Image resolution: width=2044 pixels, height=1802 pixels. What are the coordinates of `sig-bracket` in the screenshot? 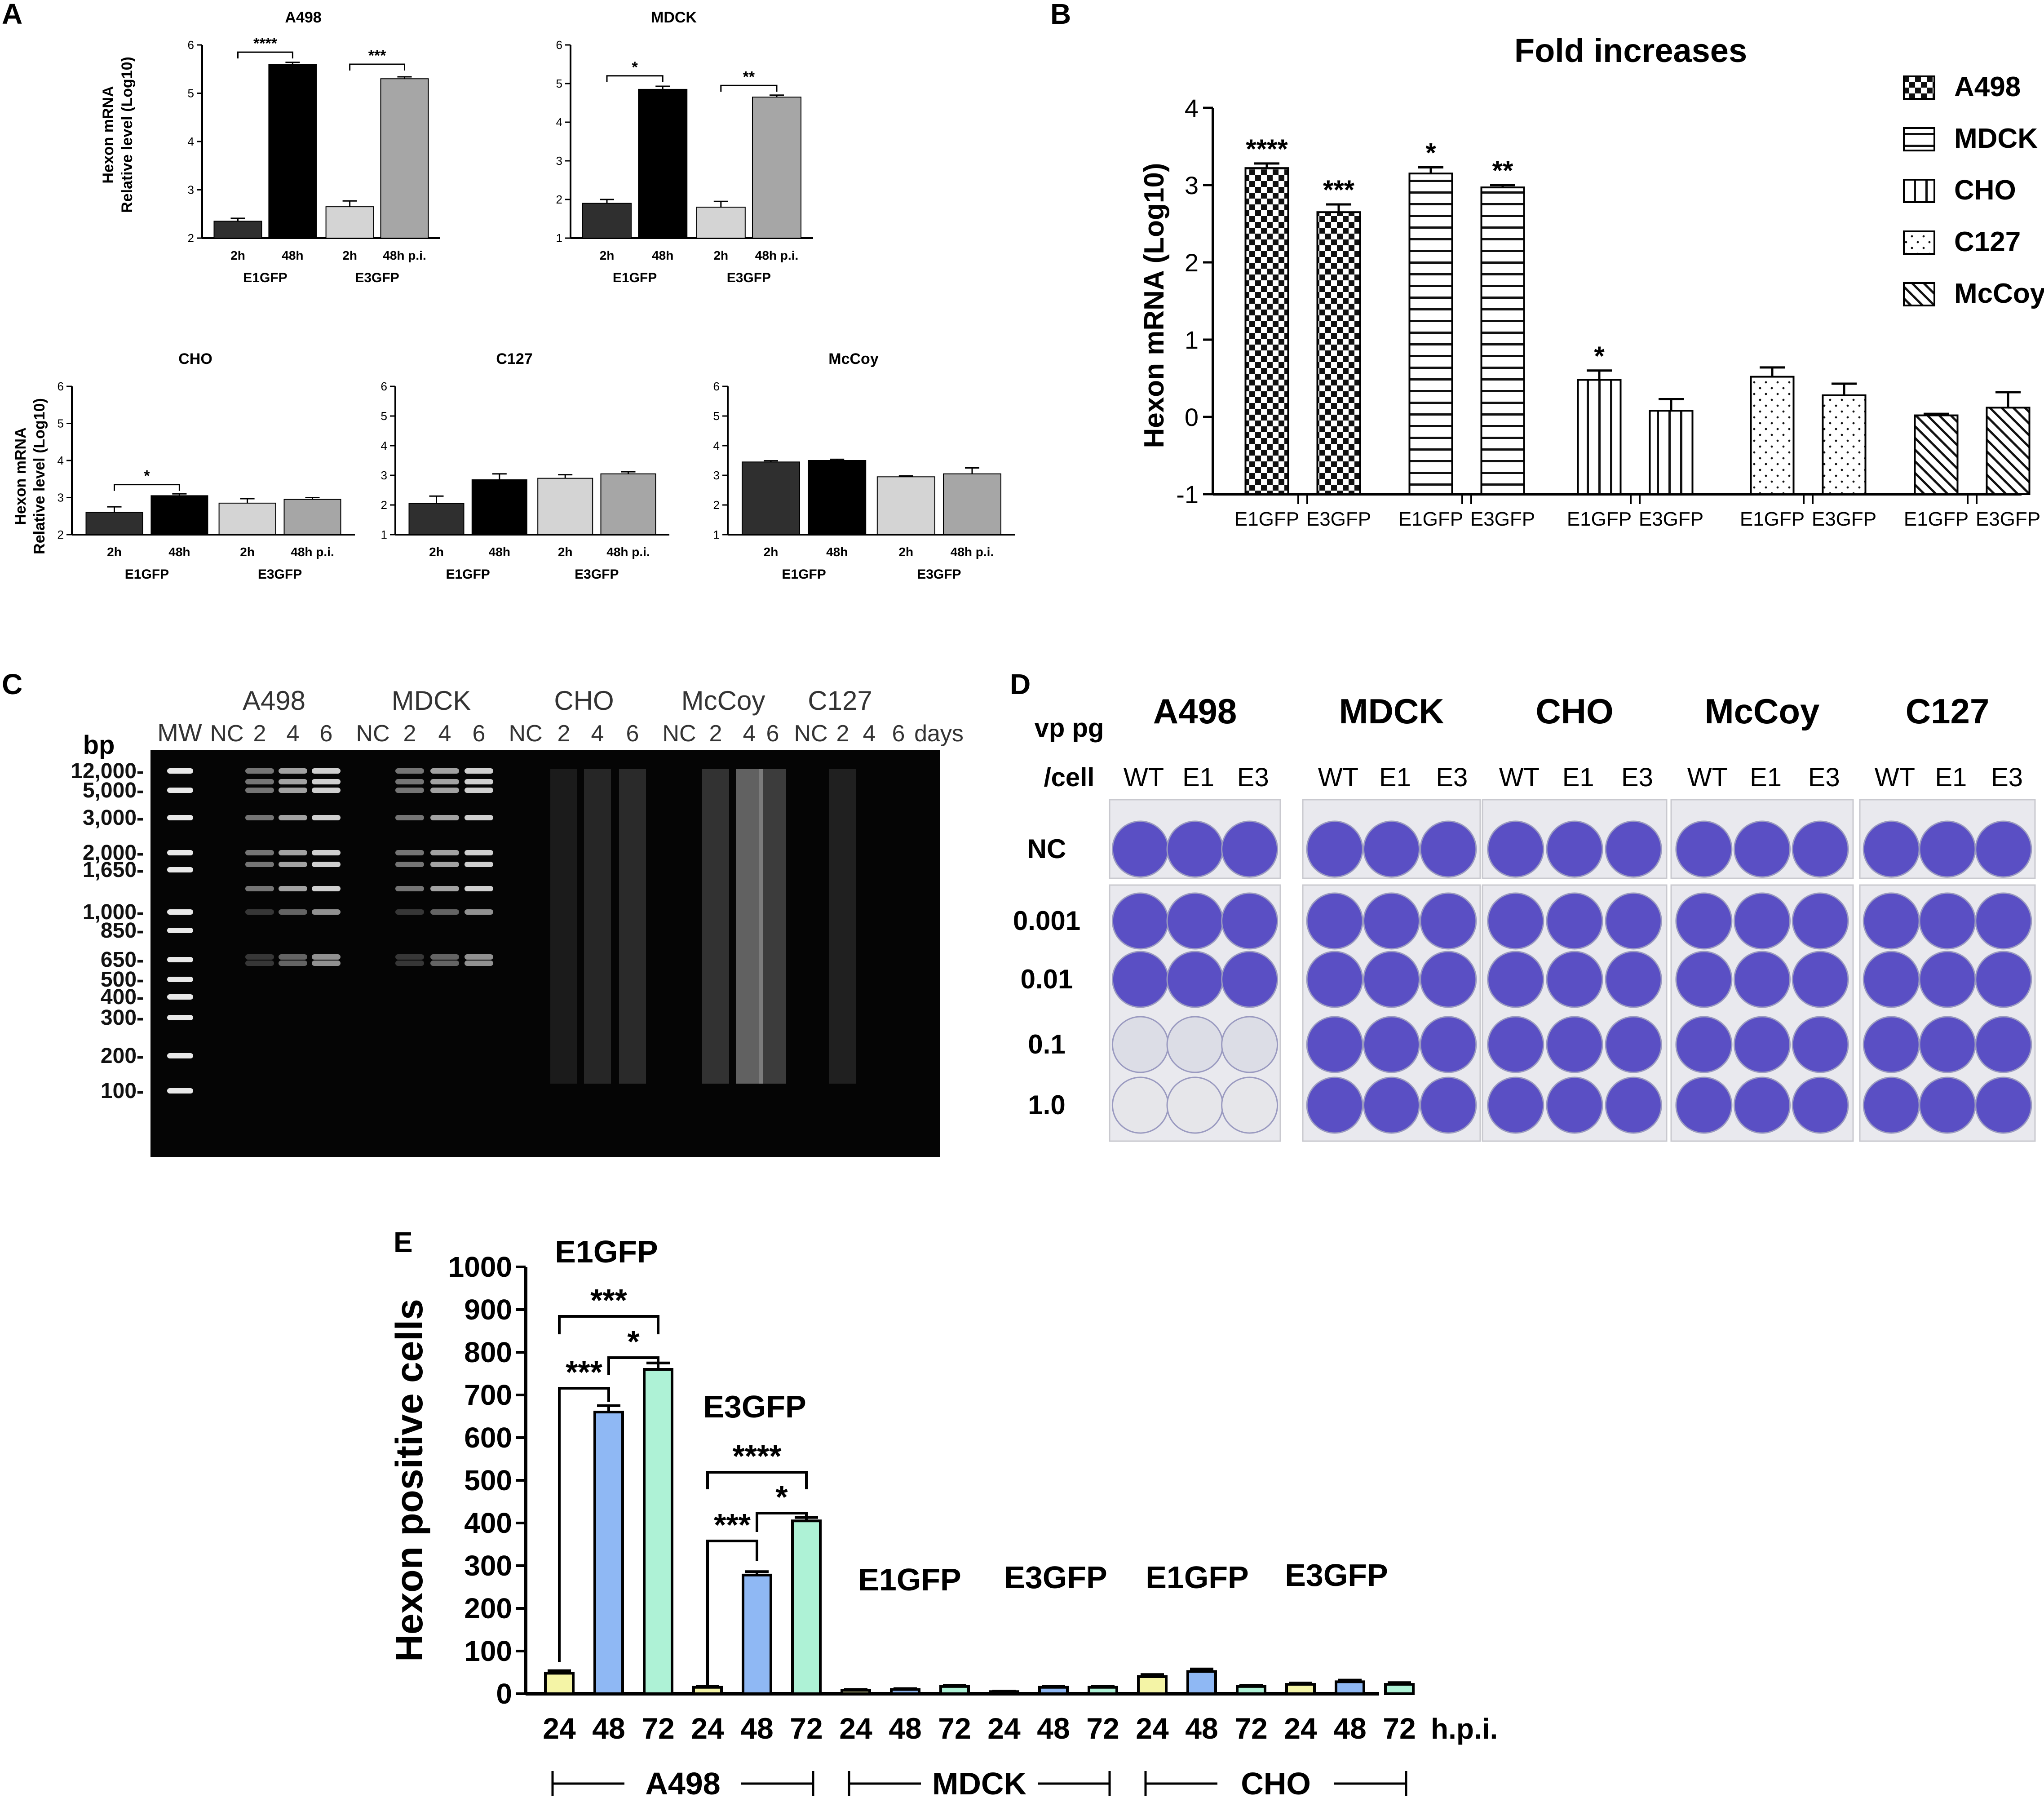 It's located at (377, 67).